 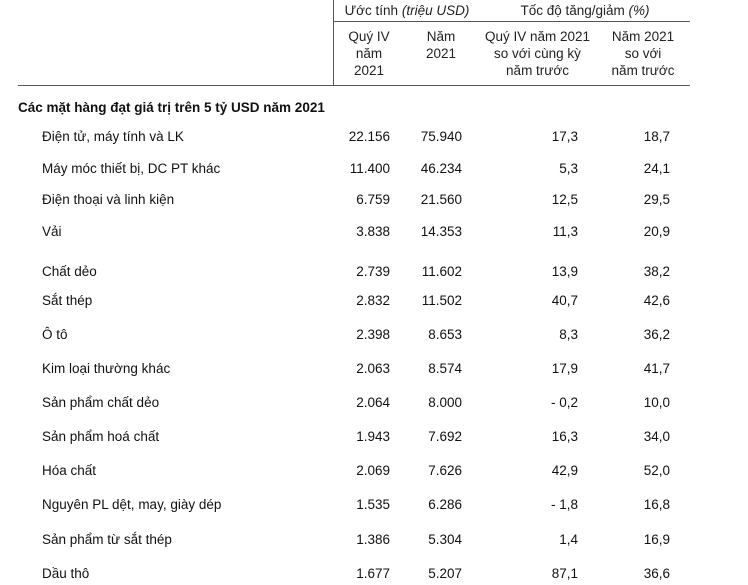 I want to click on row-label: Hóa chất, so click(x=69, y=470).